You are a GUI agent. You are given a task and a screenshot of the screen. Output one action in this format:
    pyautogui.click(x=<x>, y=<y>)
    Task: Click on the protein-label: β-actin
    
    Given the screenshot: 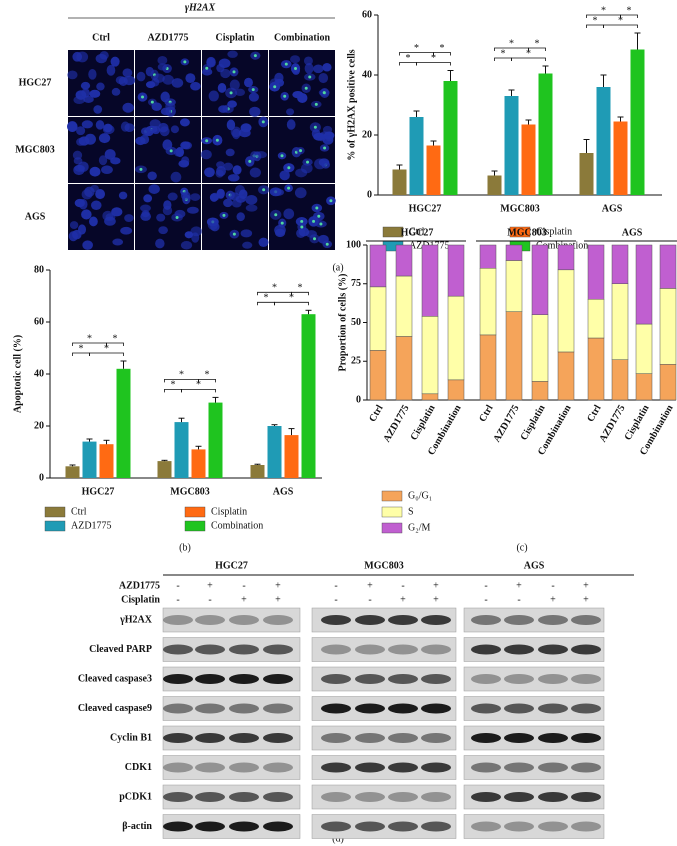 What is the action you would take?
    pyautogui.click(x=137, y=826)
    